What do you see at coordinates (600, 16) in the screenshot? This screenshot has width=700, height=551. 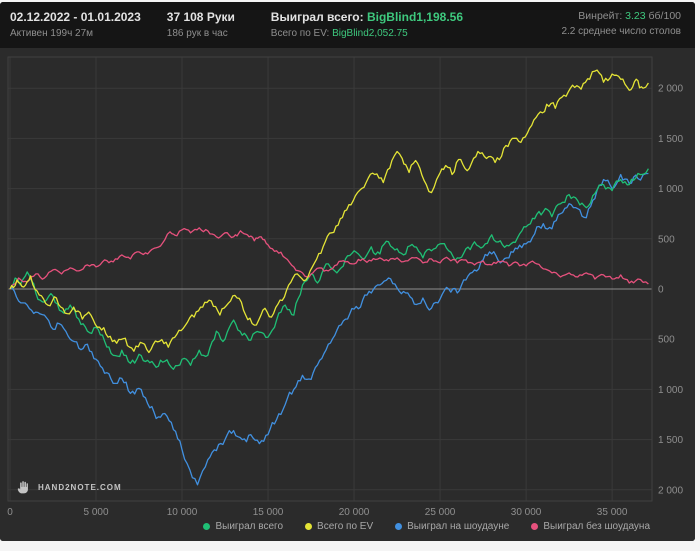 I see `winrate-label: Винрейт:` at bounding box center [600, 16].